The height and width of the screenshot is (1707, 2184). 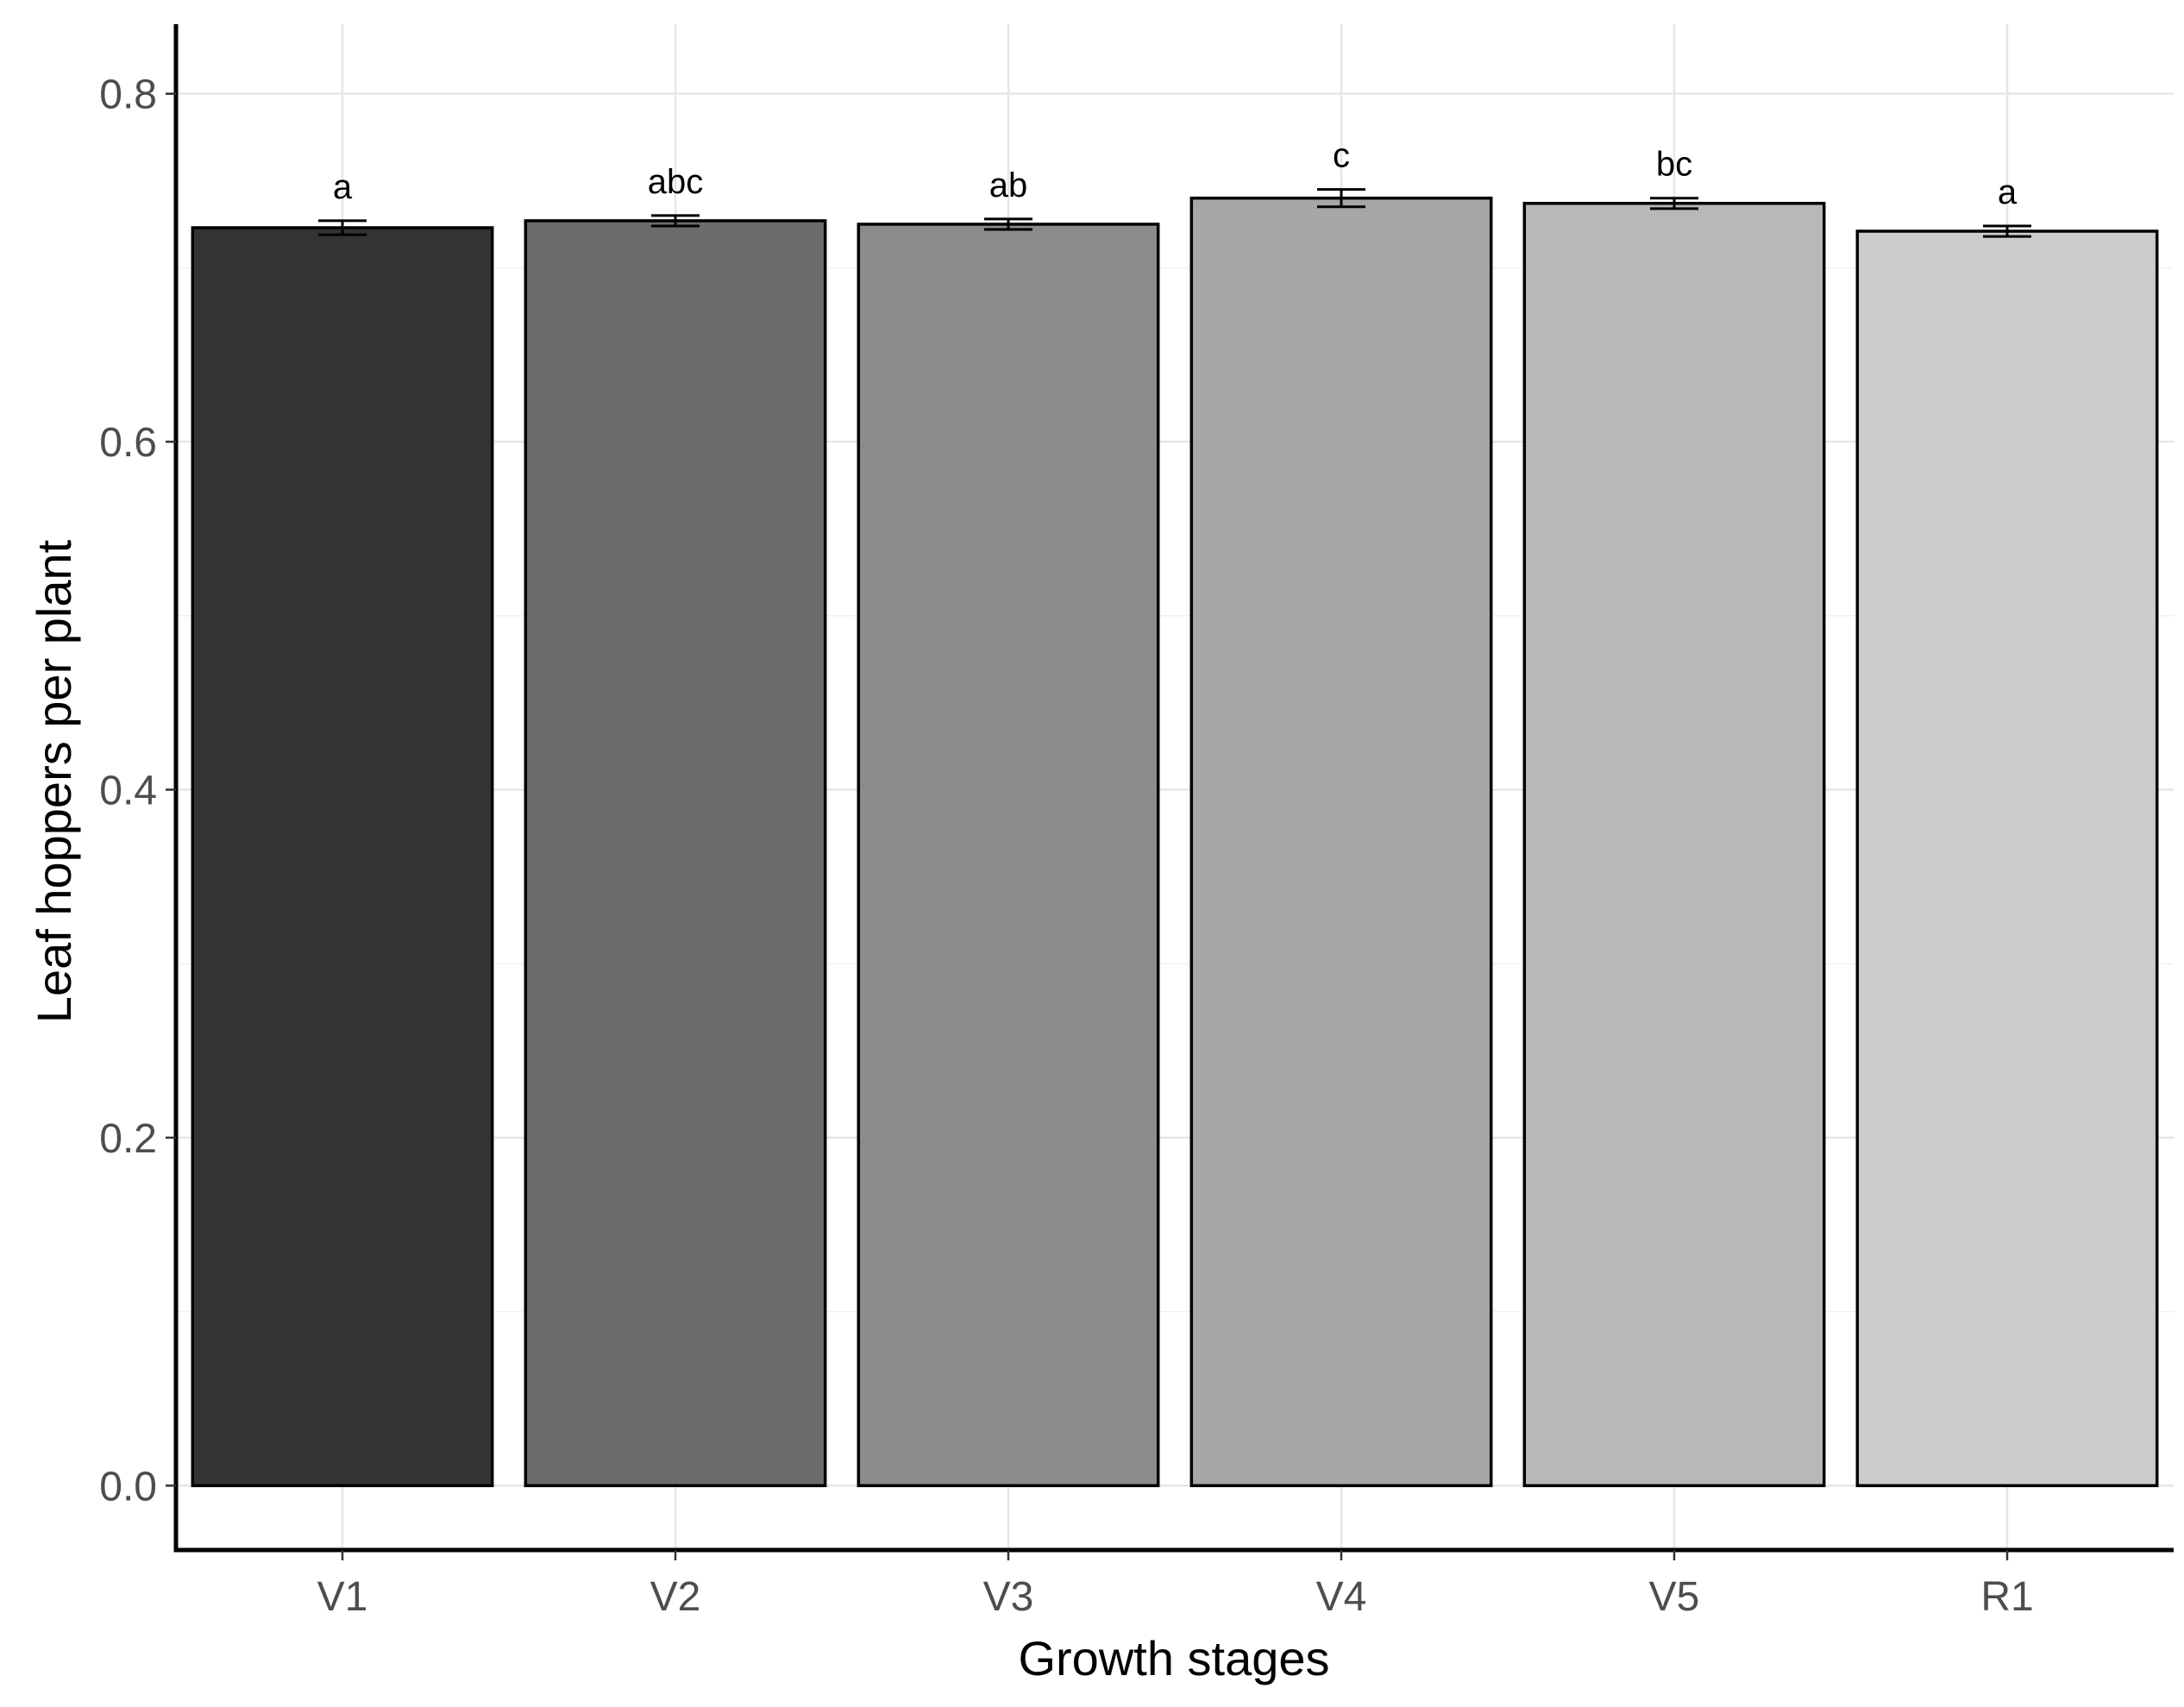 What do you see at coordinates (1008, 224) in the screenshot?
I see `error-bar-v3` at bounding box center [1008, 224].